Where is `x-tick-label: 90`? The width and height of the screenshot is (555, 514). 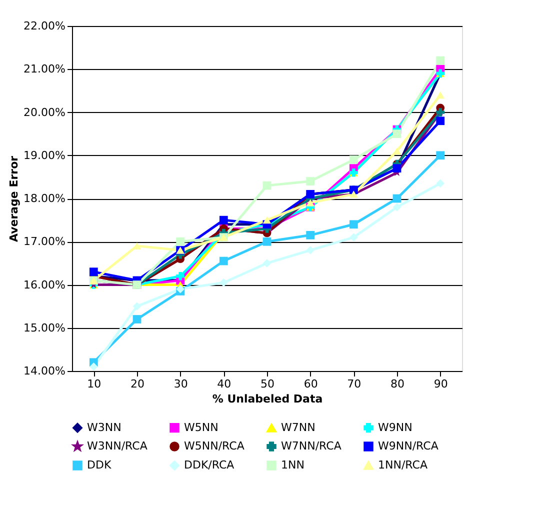
x-tick-label: 90 is located at coordinates (441, 384).